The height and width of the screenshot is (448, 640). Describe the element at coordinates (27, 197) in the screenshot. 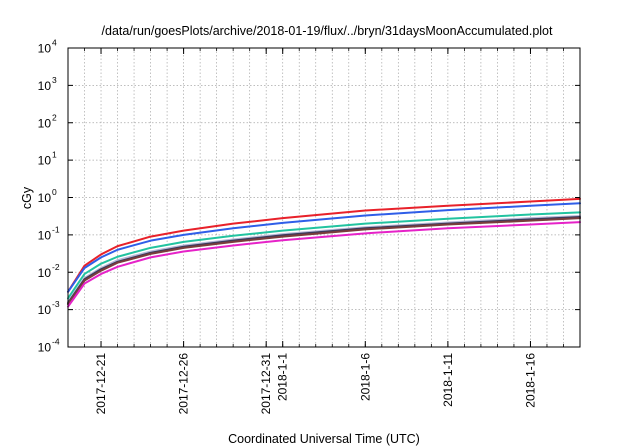

I see `y-axis-label: cGy` at that location.